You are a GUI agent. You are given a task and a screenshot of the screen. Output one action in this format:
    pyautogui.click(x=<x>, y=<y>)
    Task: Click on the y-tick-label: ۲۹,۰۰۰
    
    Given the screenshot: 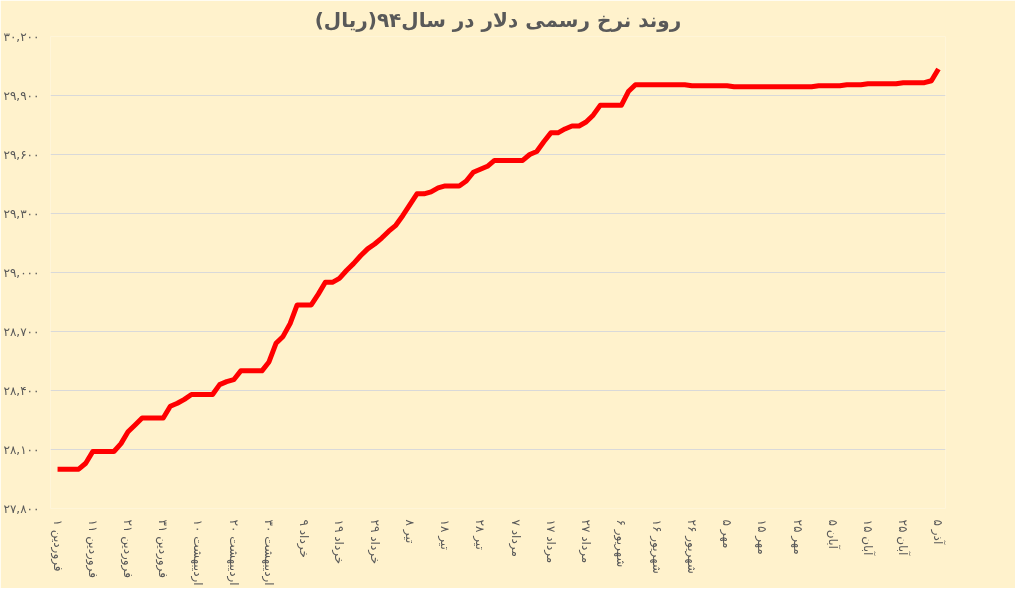 What is the action you would take?
    pyautogui.click(x=21, y=272)
    